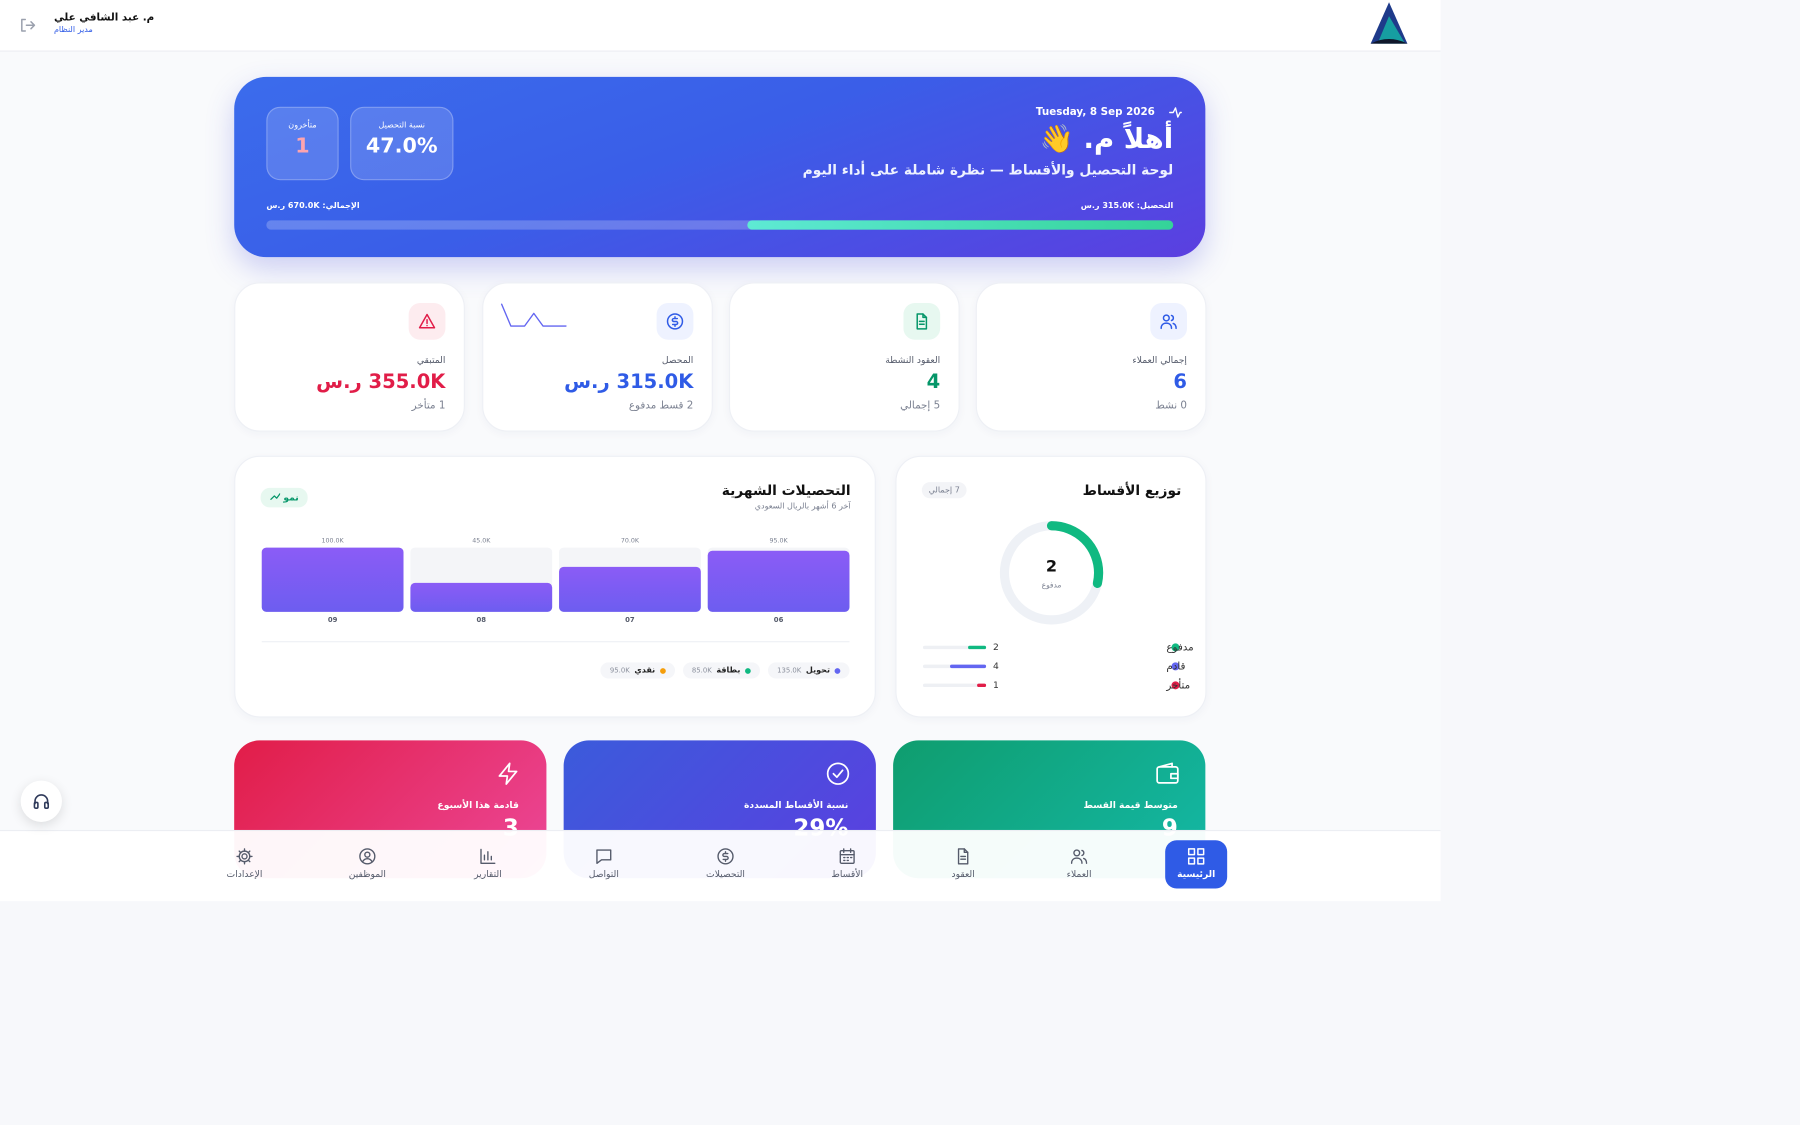  What do you see at coordinates (1196, 864) in the screenshot?
I see `nav-item: الرئيسية` at bounding box center [1196, 864].